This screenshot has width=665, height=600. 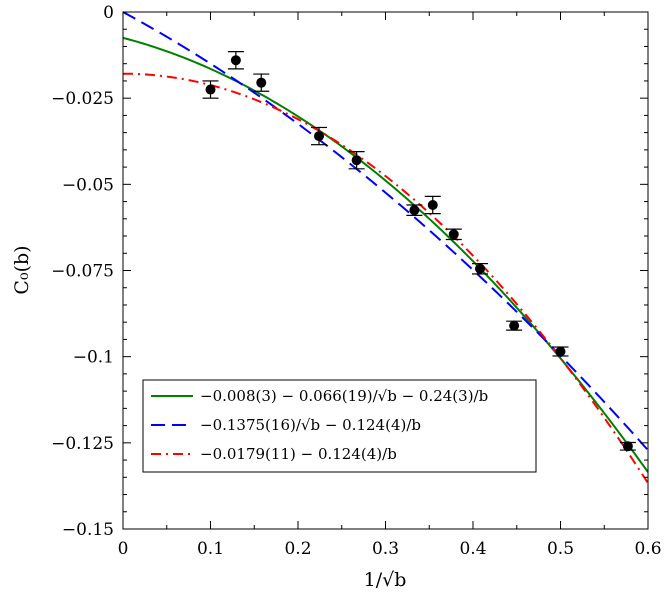 I want to click on y-tick-label: −0.075, so click(x=82, y=272).